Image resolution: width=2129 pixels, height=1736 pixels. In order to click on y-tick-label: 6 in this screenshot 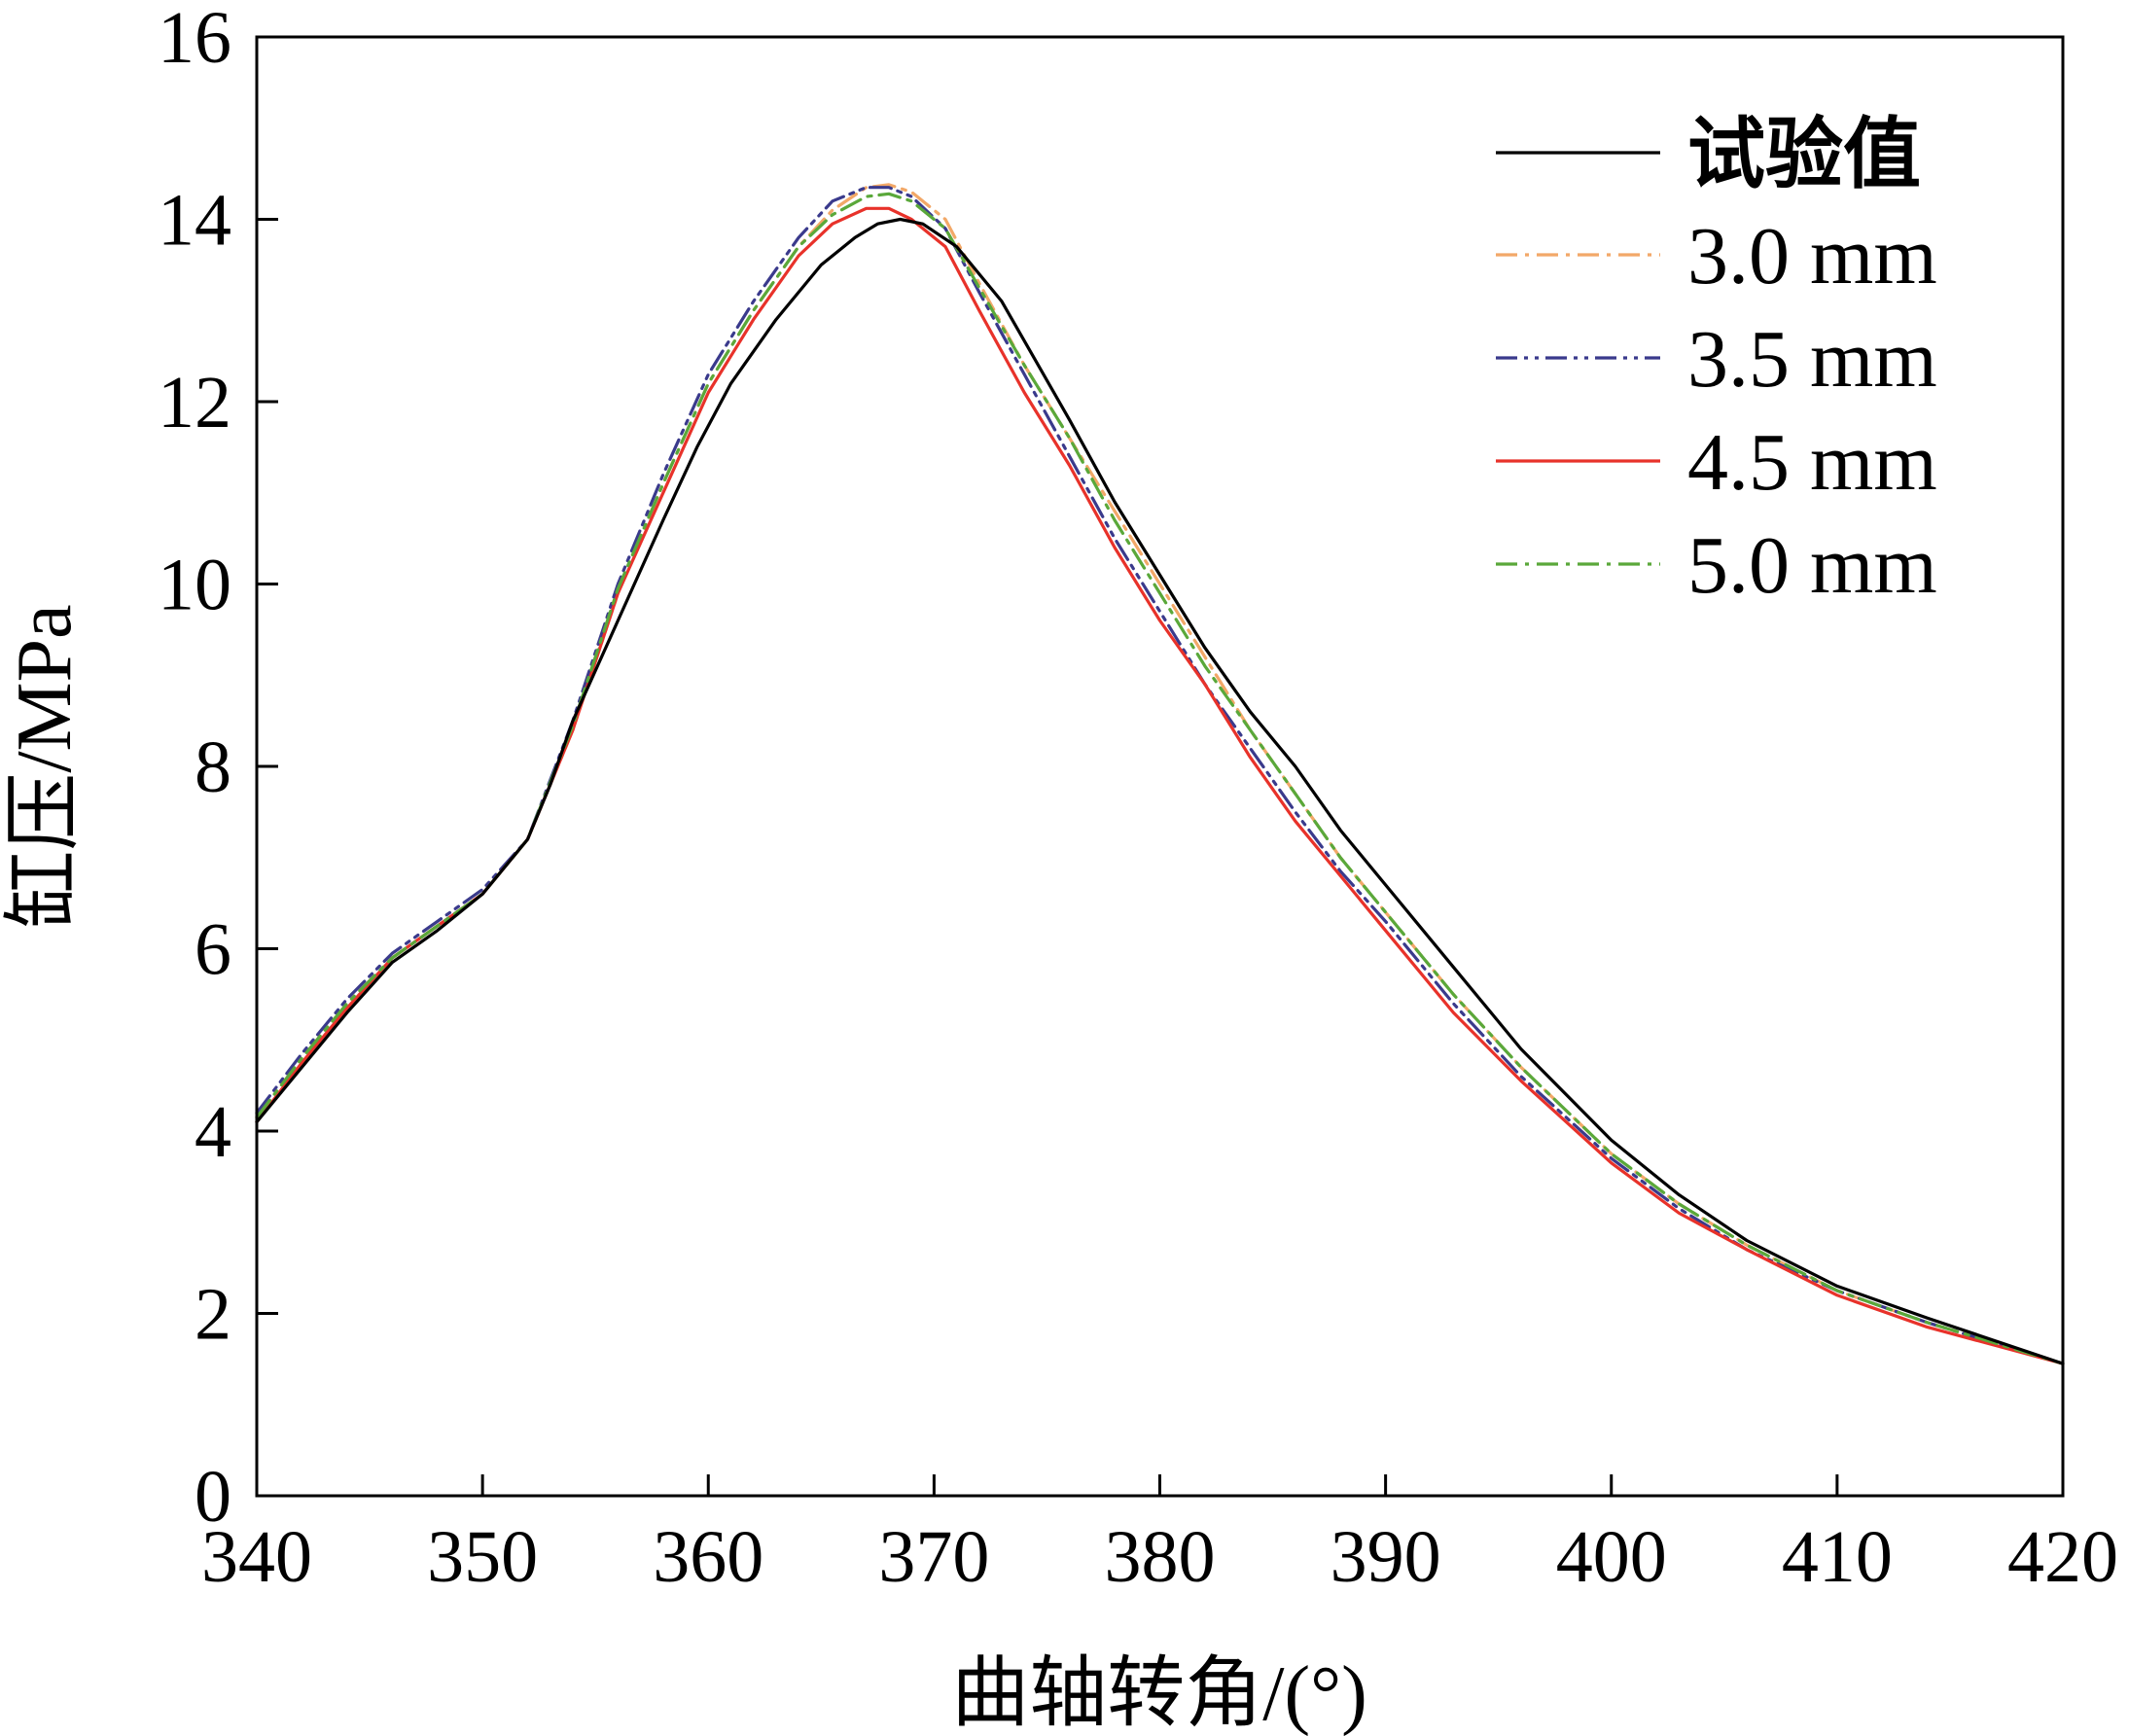, I will do `click(213, 950)`.